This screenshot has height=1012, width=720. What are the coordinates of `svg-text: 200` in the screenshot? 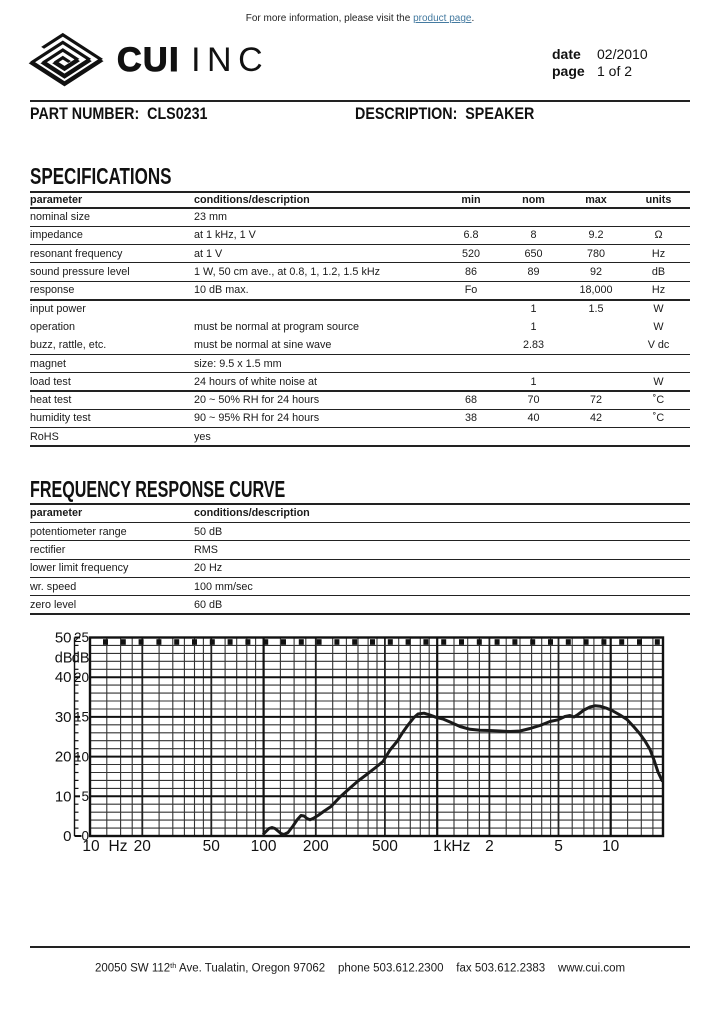 It's located at (316, 846).